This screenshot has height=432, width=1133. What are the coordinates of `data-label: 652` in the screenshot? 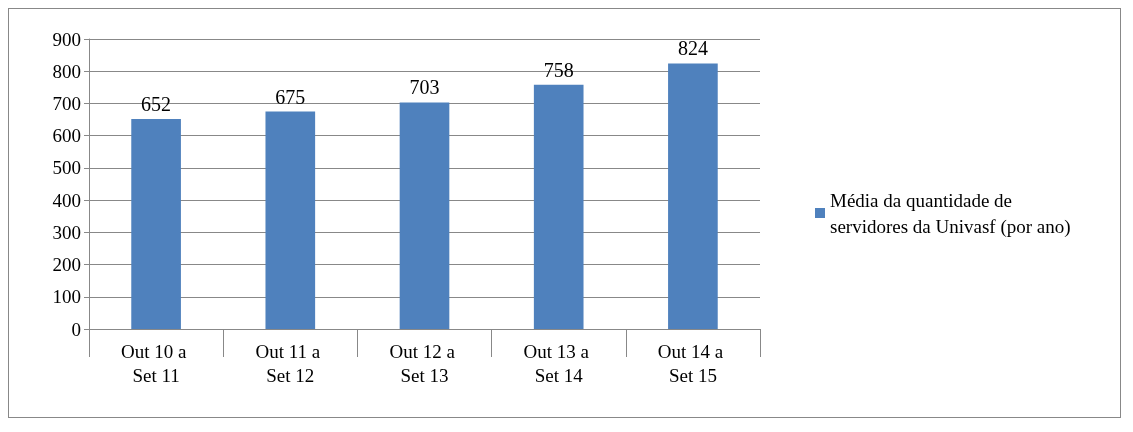 It's located at (156, 103).